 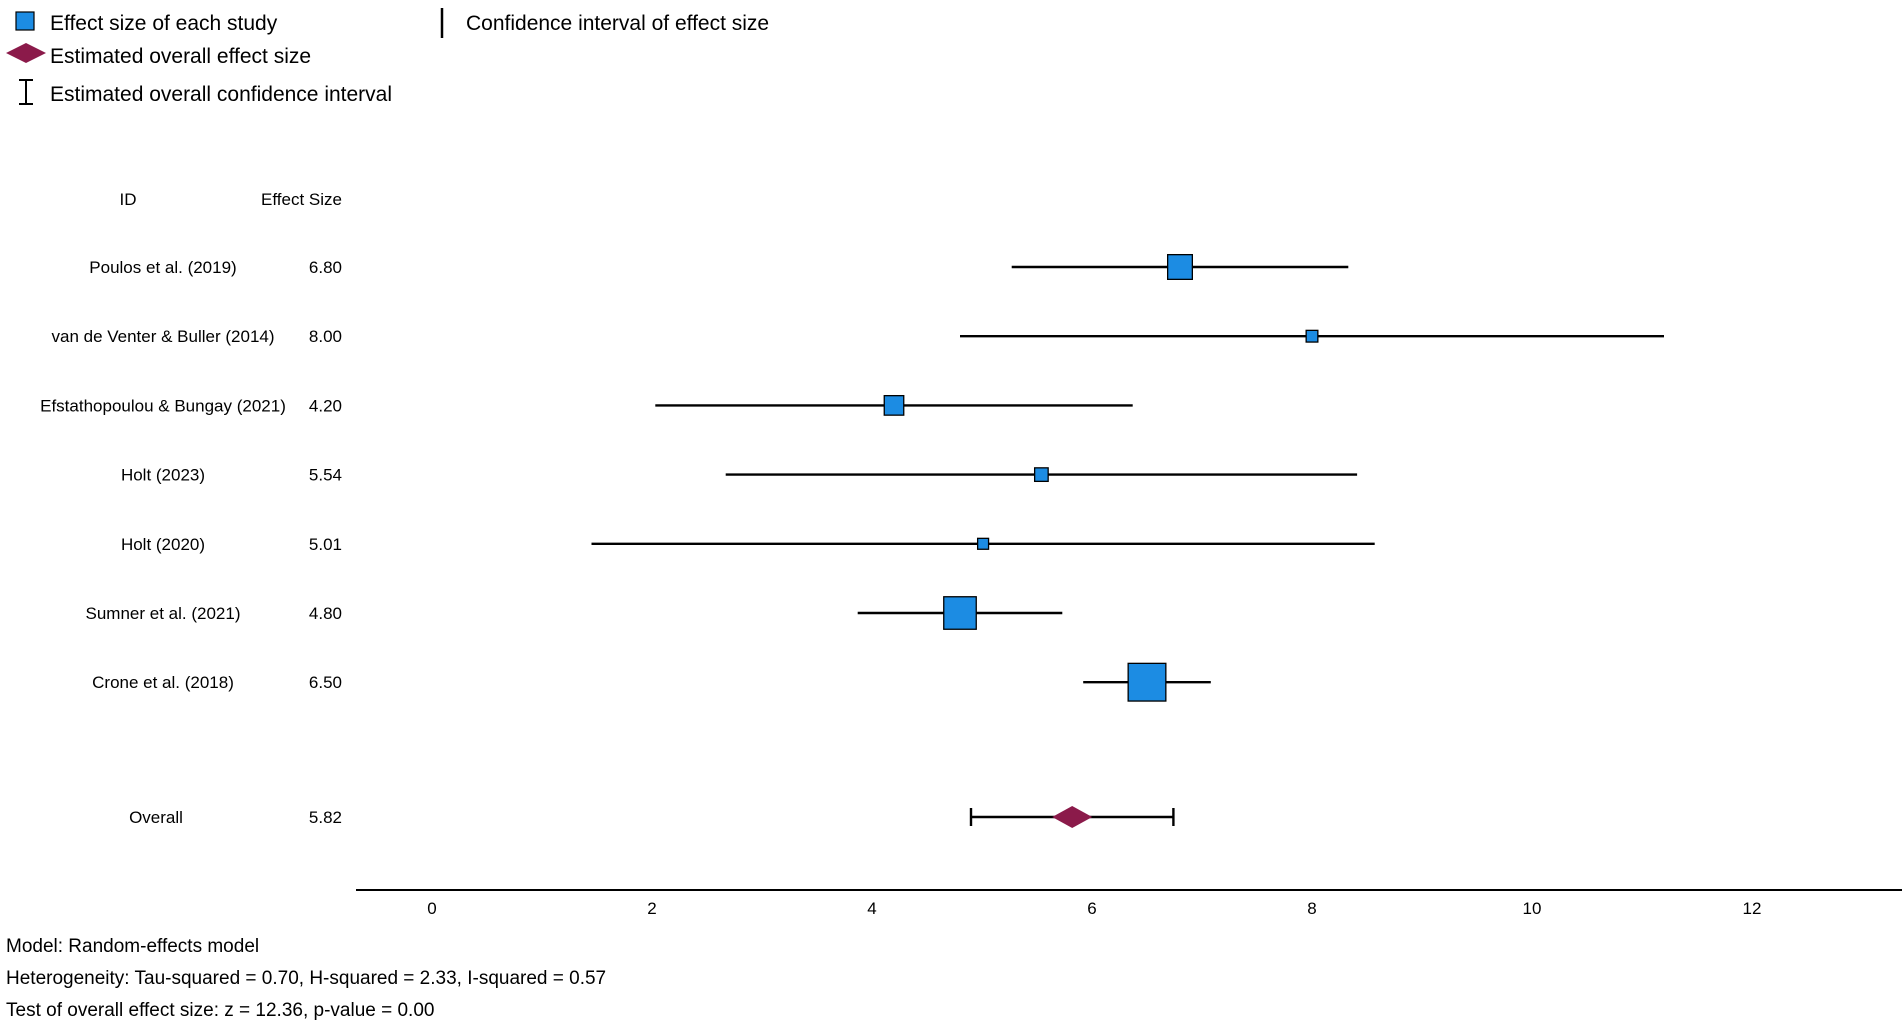 I want to click on study-effect-label: 5.54, so click(x=325, y=475).